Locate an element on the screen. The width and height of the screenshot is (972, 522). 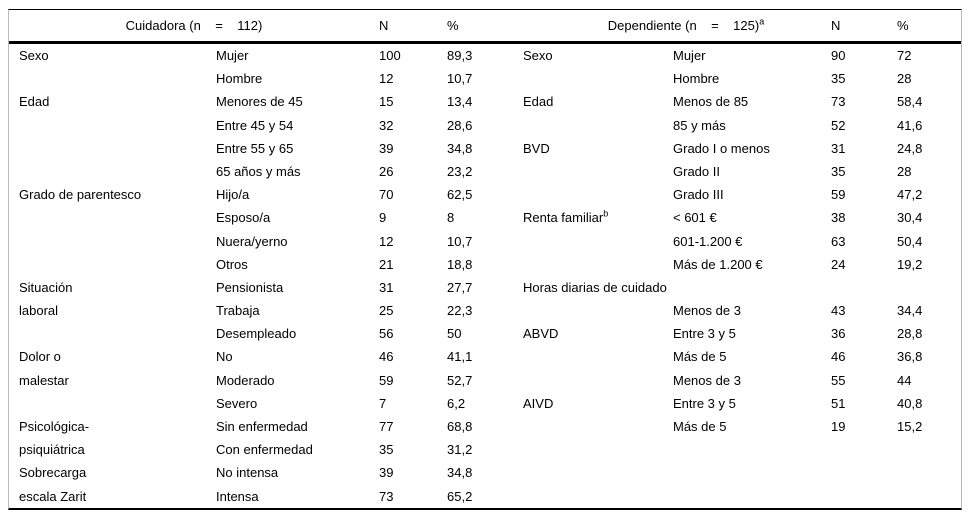
right-pct-cell: 30,4 is located at coordinates (910, 218).